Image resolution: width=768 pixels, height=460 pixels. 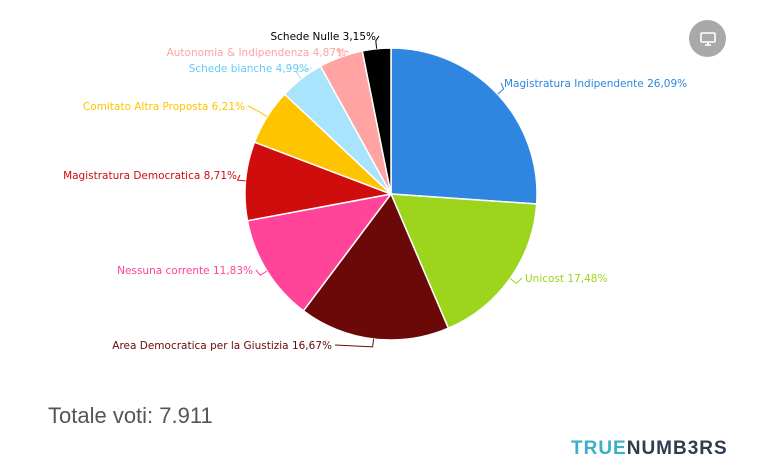 I want to click on monitor-icon, so click(x=707, y=38).